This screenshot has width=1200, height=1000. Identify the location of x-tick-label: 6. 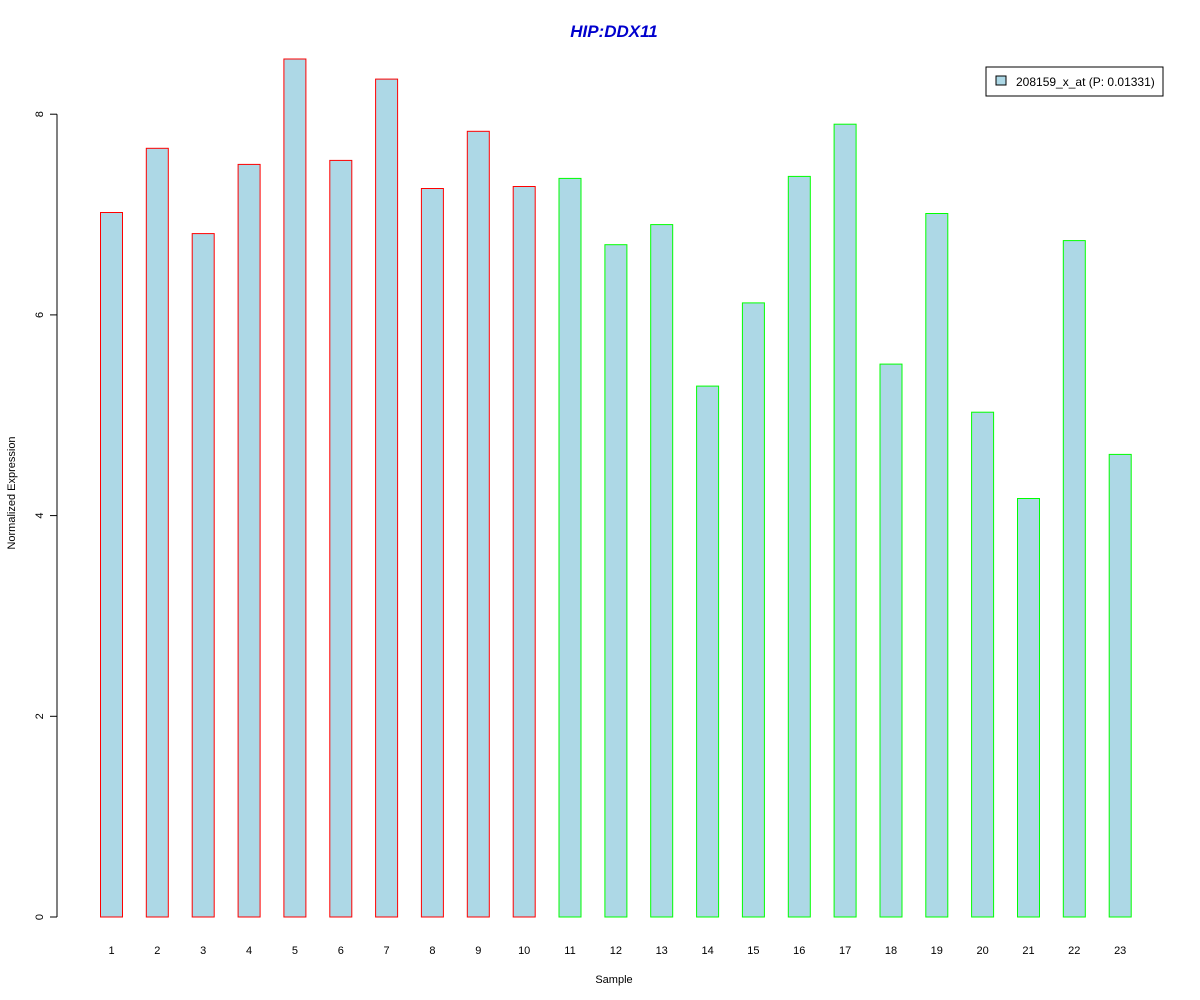
(341, 951).